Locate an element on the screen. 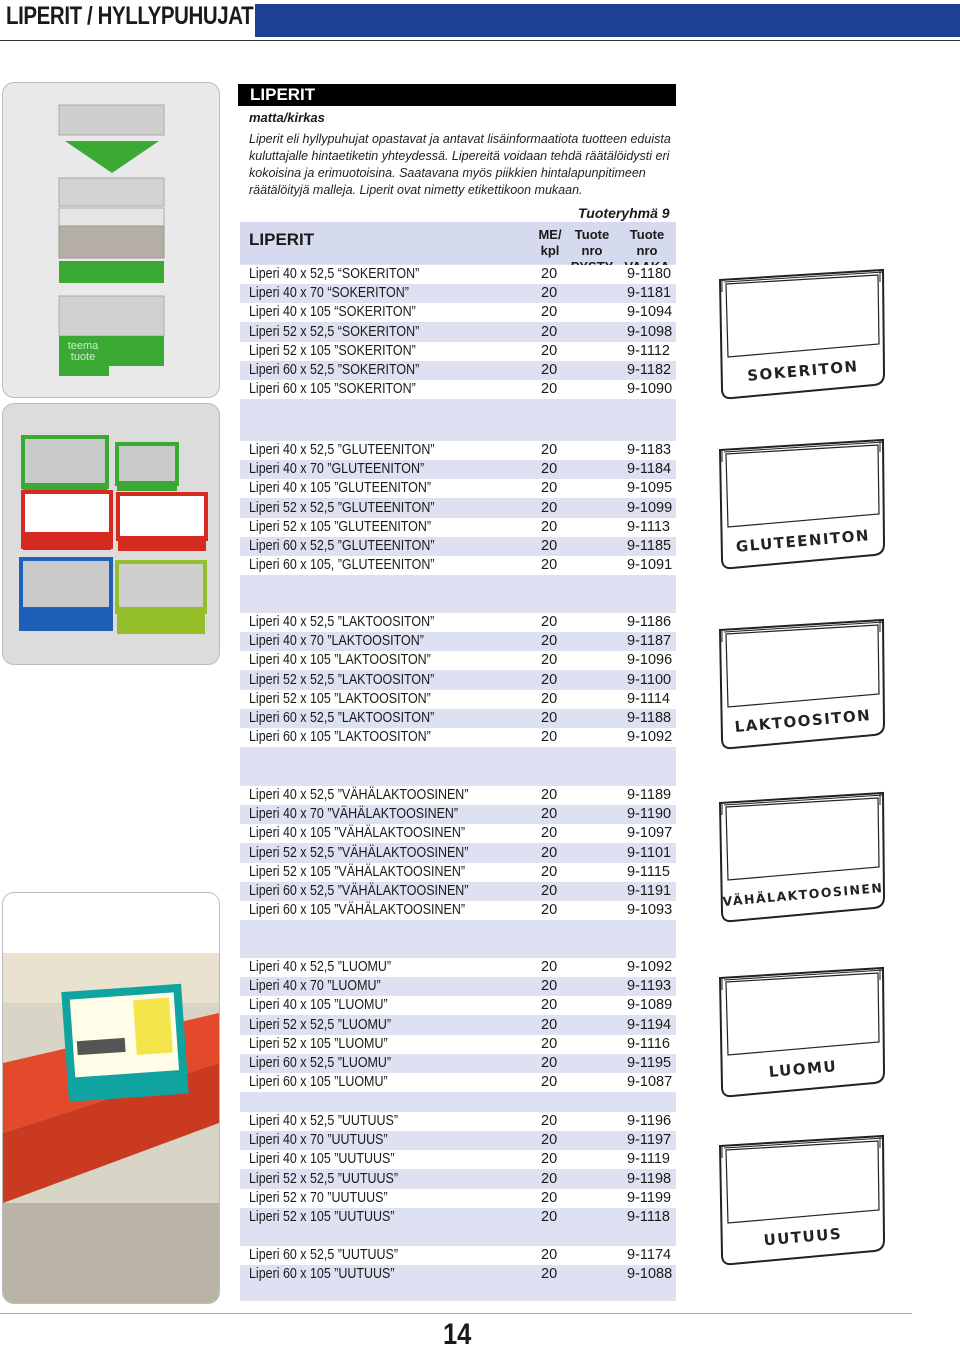 The image size is (960, 1352). product-photo-colored-talkers is located at coordinates (111, 534).